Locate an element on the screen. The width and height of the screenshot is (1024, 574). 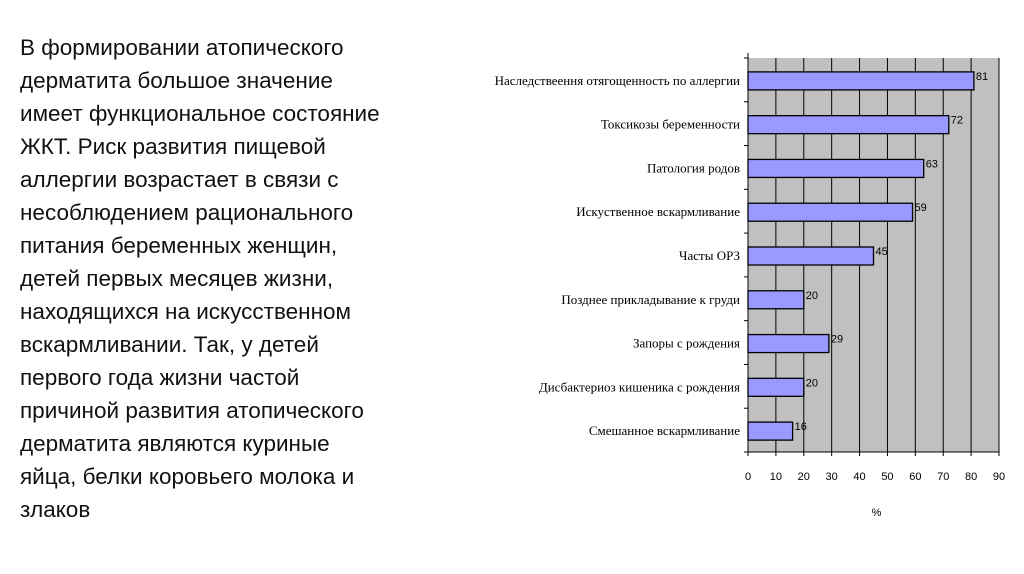
x-tick-label: 20 is located at coordinates (804, 477).